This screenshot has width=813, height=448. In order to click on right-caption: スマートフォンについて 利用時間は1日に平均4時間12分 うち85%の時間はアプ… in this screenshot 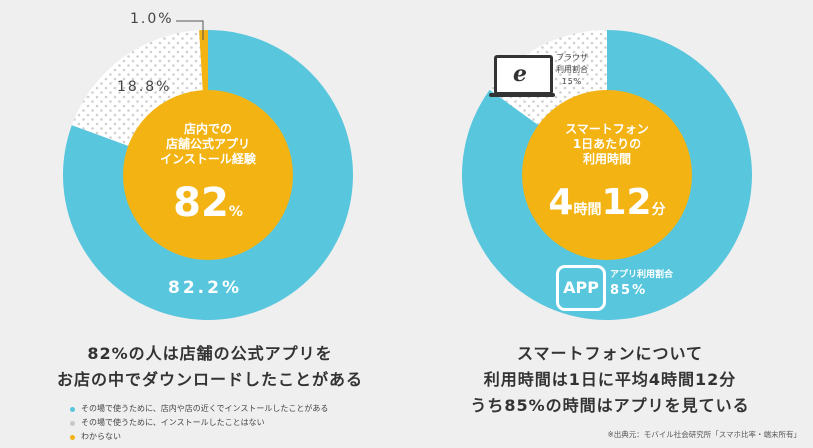, I will do `click(610, 380)`.